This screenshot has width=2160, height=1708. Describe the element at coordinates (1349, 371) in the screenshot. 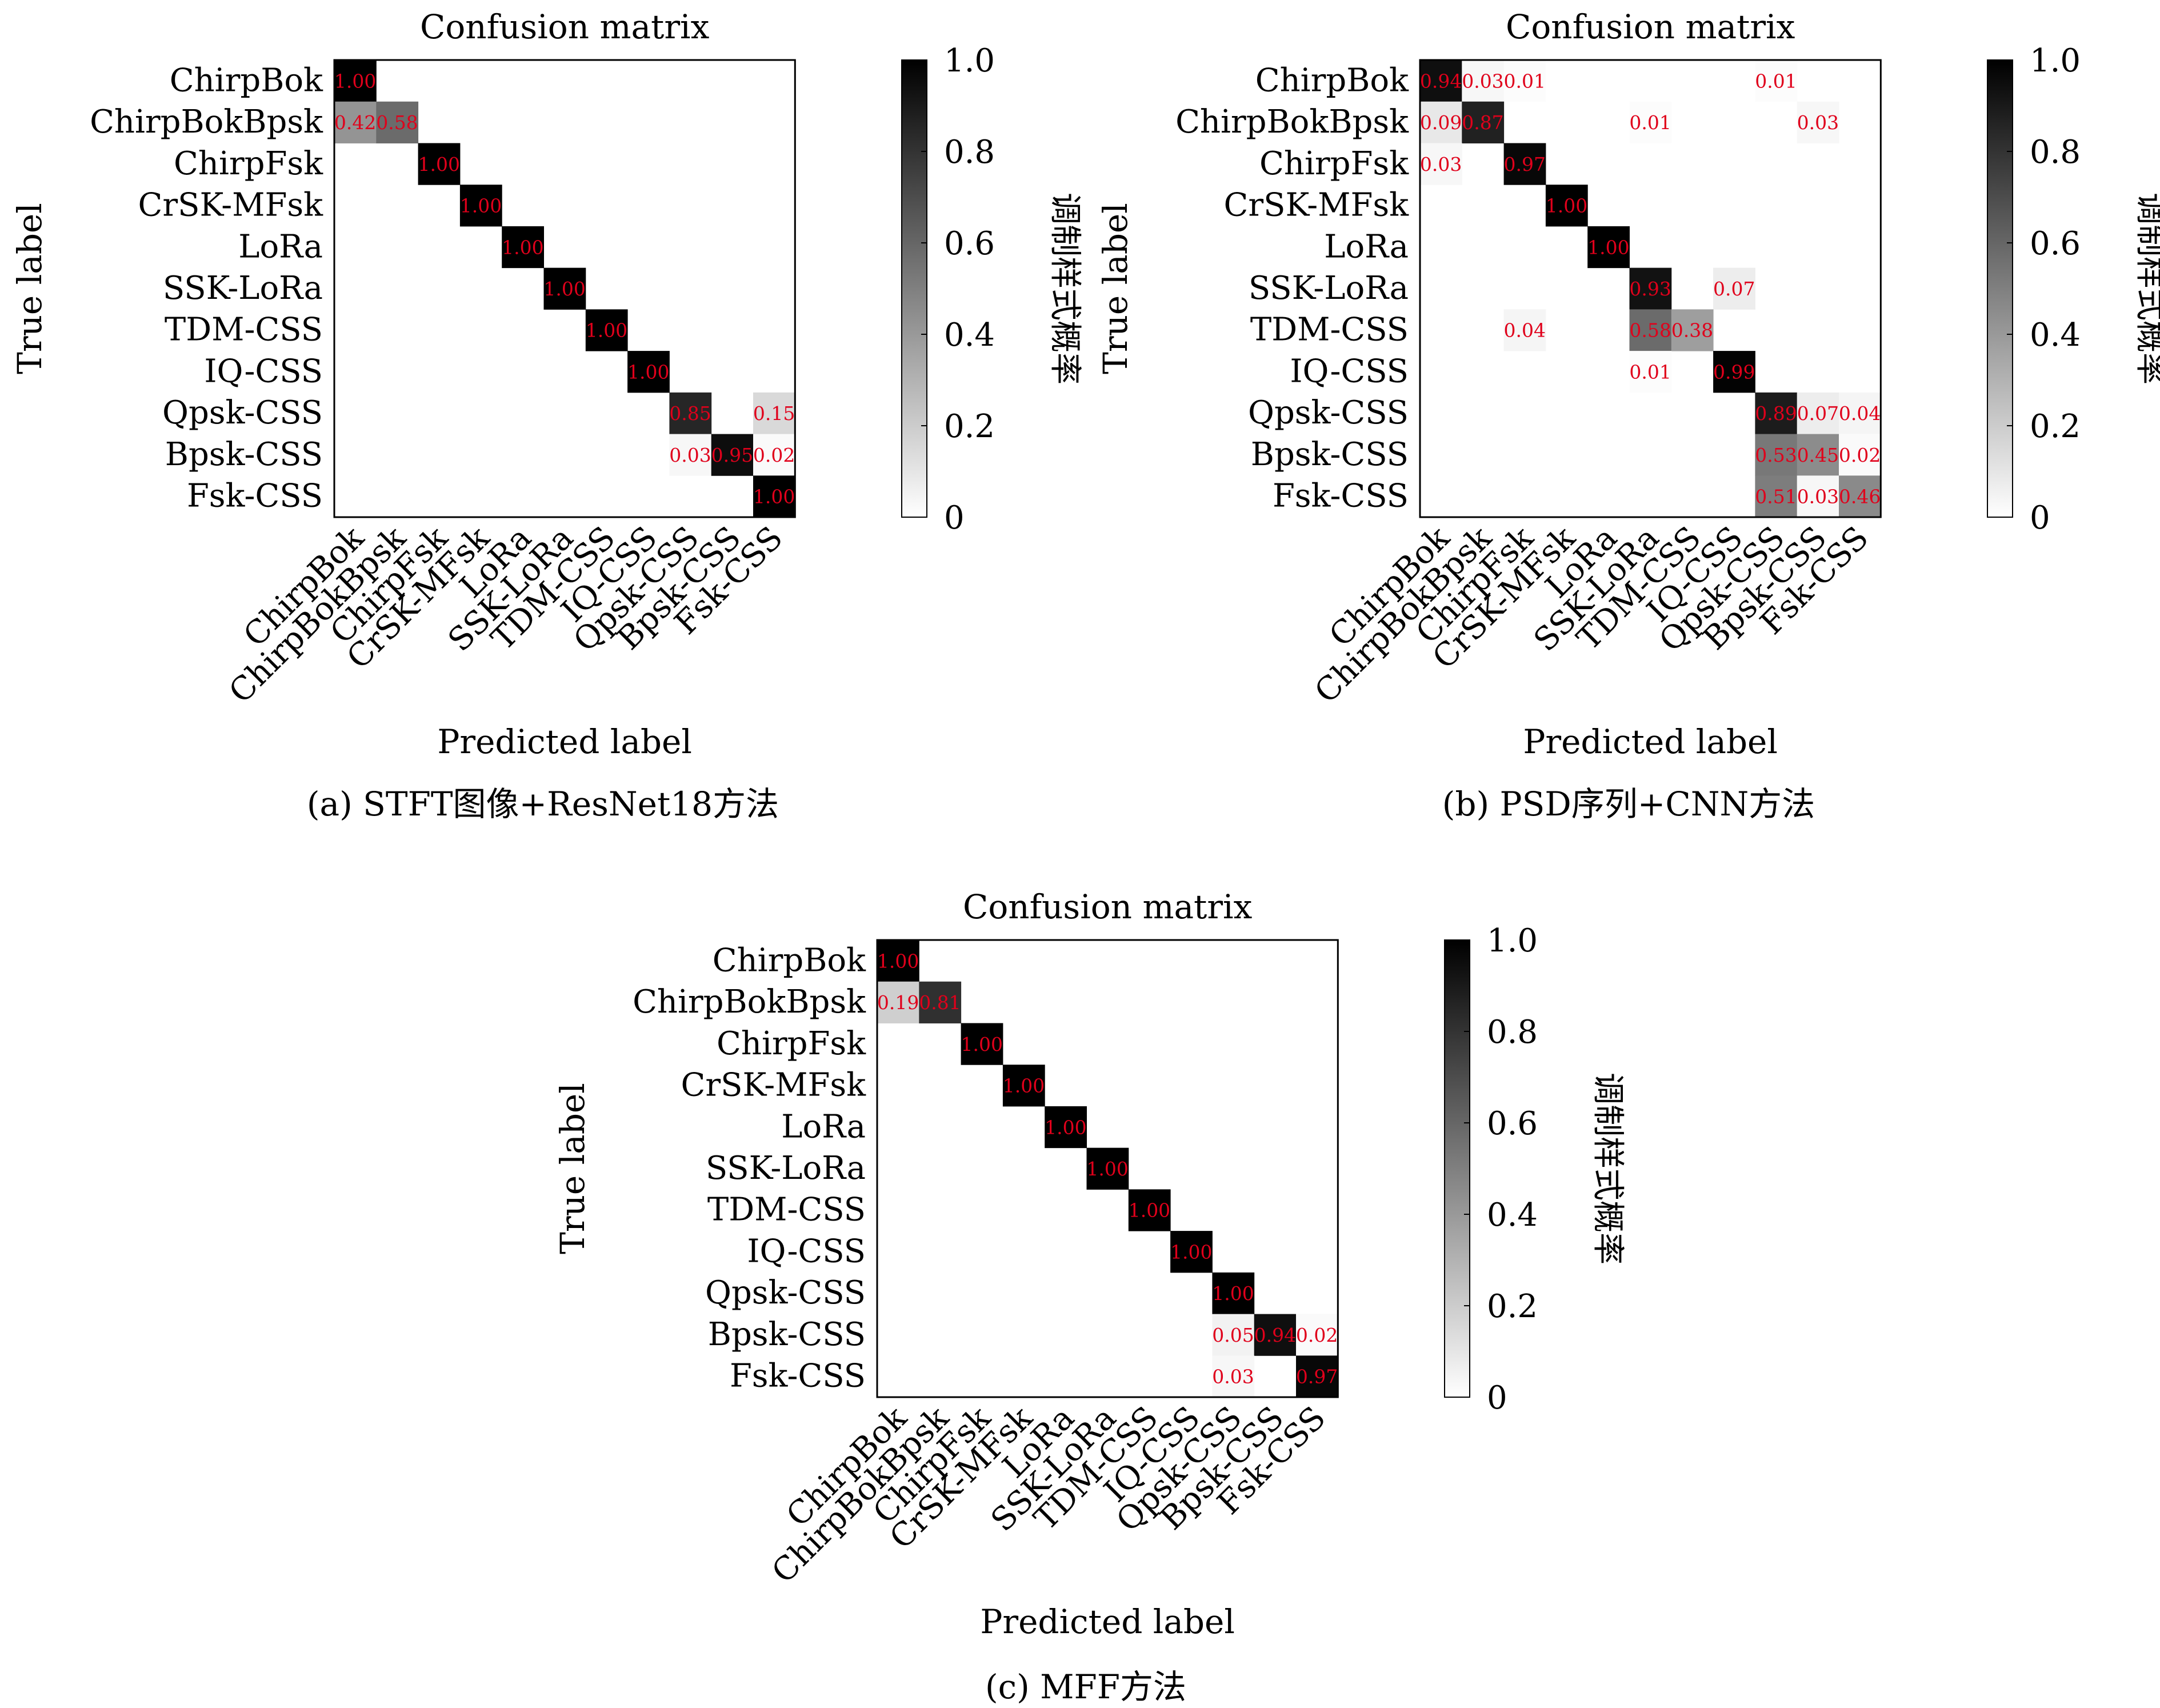

I see `y-tick-label: IQ-CSS` at that location.